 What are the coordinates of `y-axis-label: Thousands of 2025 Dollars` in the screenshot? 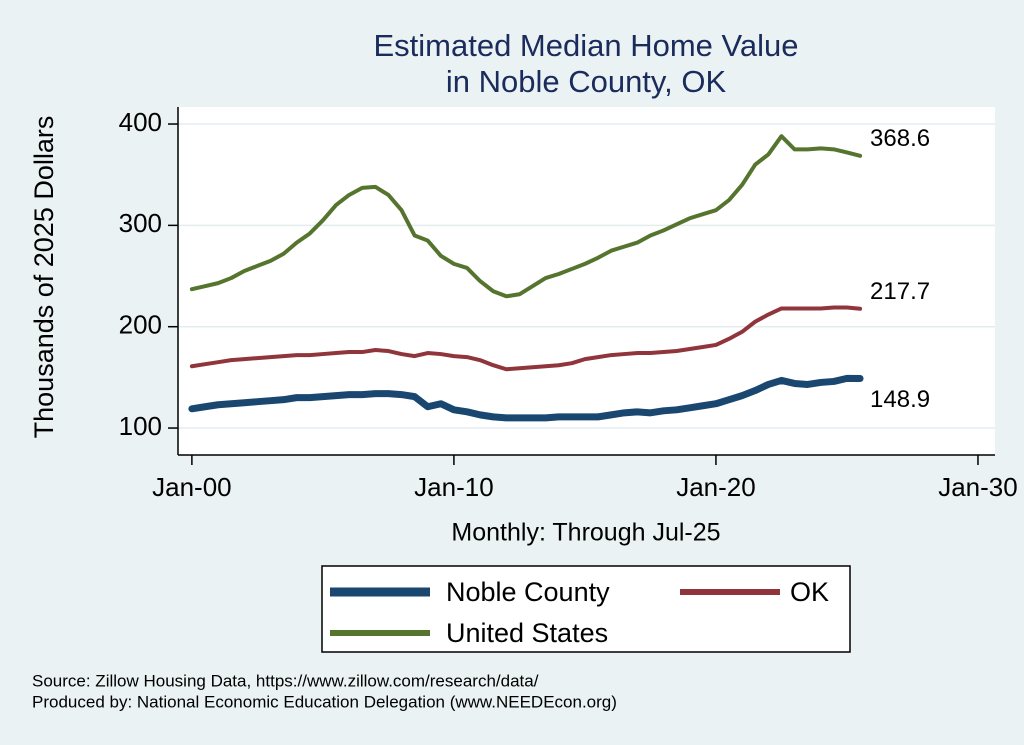 It's located at (44, 277).